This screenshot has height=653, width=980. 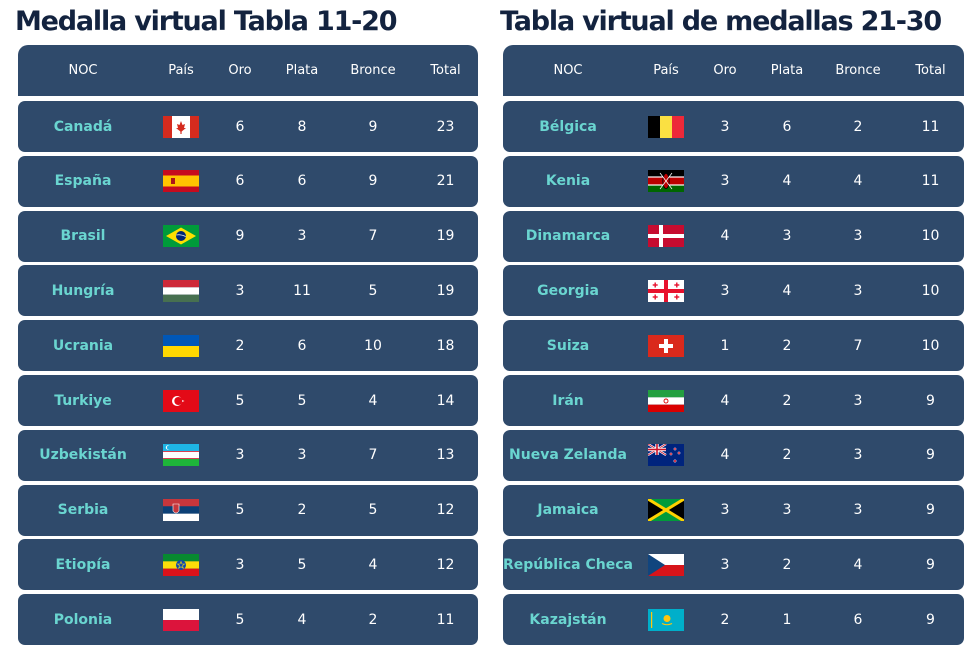 I want to click on silver-count: 8, so click(x=302, y=126).